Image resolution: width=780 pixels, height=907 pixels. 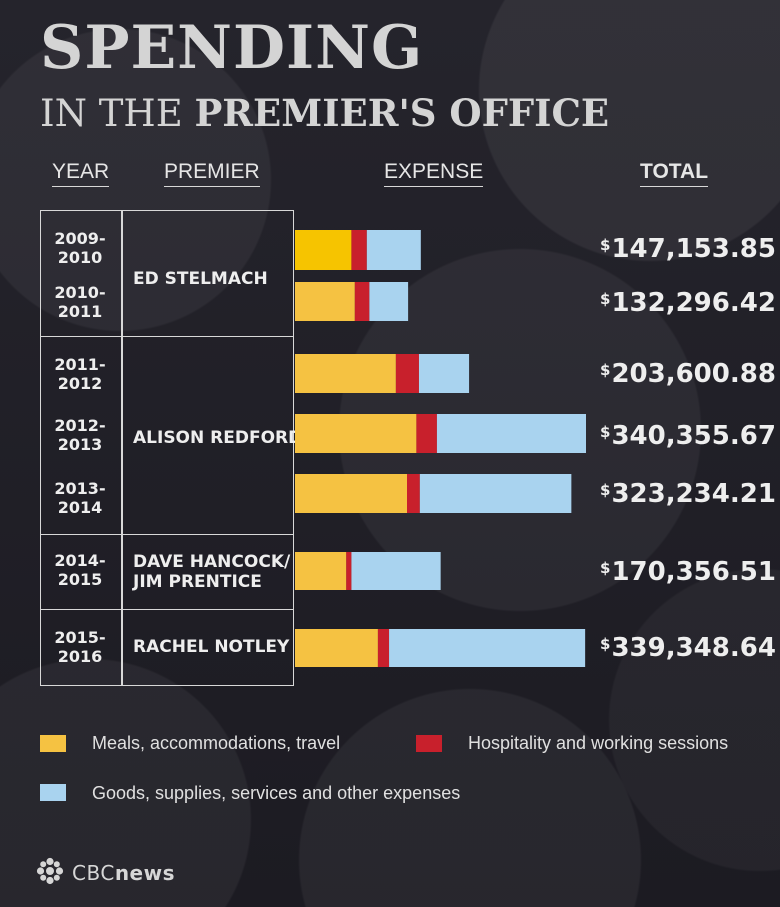 I want to click on group-box-notley, so click(x=167, y=647).